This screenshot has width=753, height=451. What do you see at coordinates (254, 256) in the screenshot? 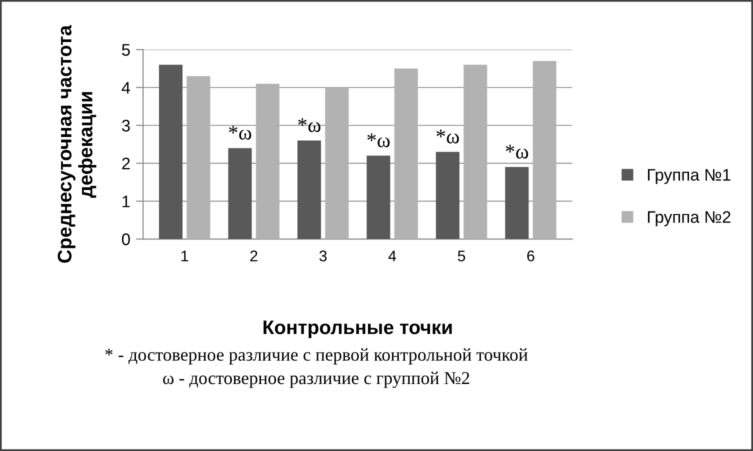
I see `x-tick-label: 2` at bounding box center [254, 256].